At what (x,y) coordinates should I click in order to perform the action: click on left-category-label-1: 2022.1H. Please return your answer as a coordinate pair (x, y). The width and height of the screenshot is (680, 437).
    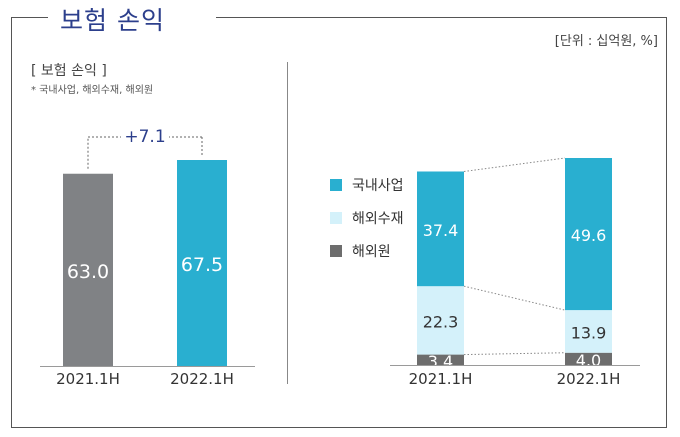
    Looking at the image, I should click on (202, 379).